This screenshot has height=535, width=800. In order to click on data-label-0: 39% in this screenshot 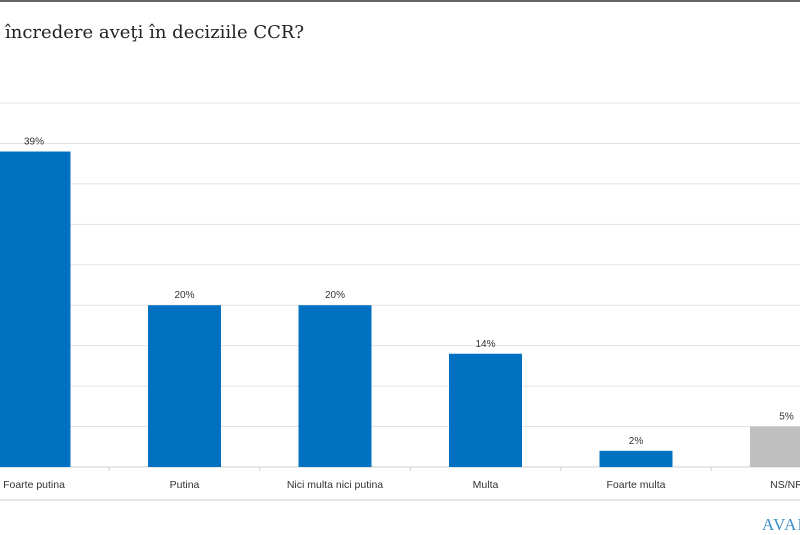, I will do `click(34, 142)`.